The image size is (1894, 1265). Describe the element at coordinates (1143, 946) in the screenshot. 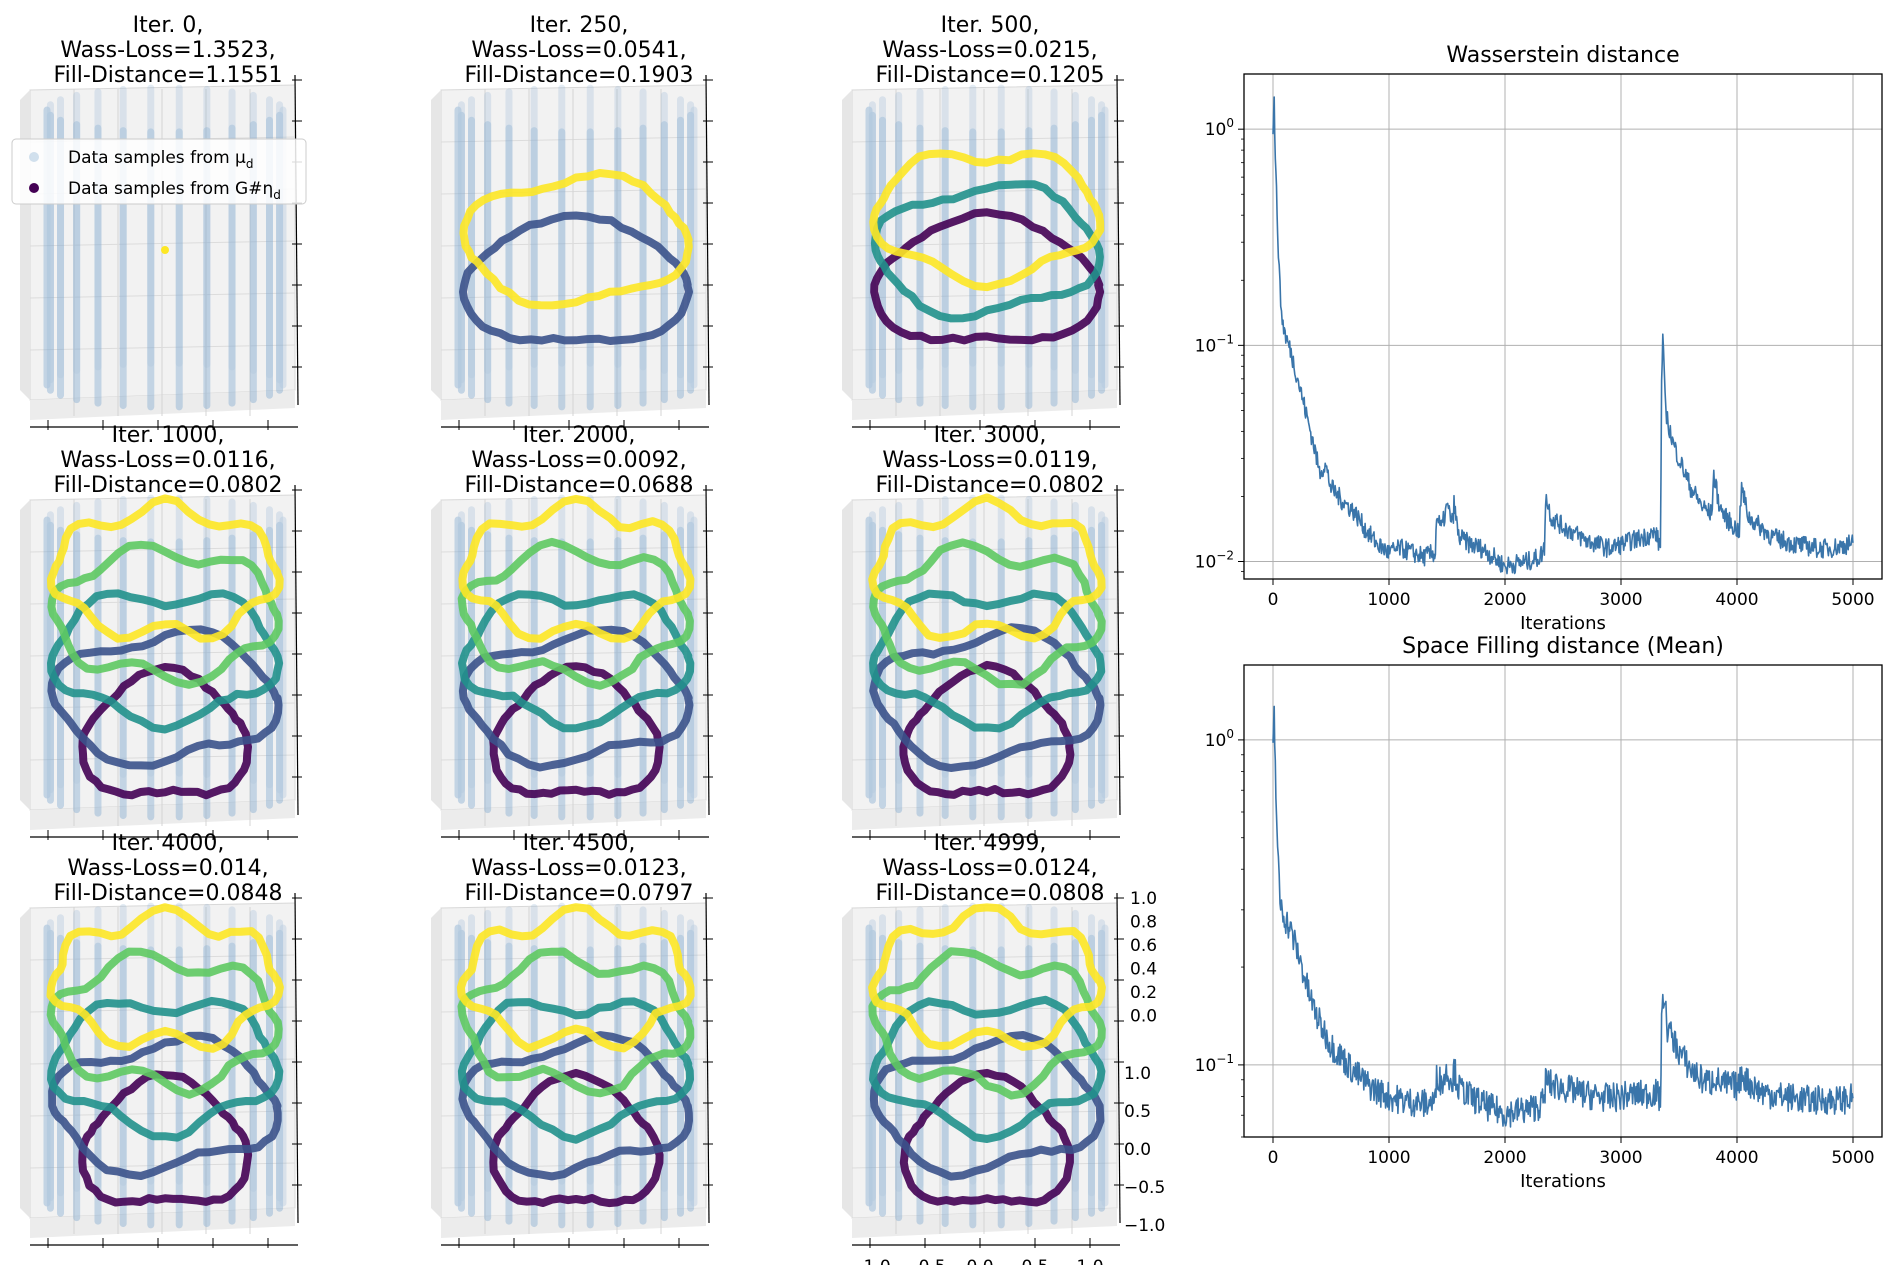

I see `z-tick-label: 0.6` at that location.